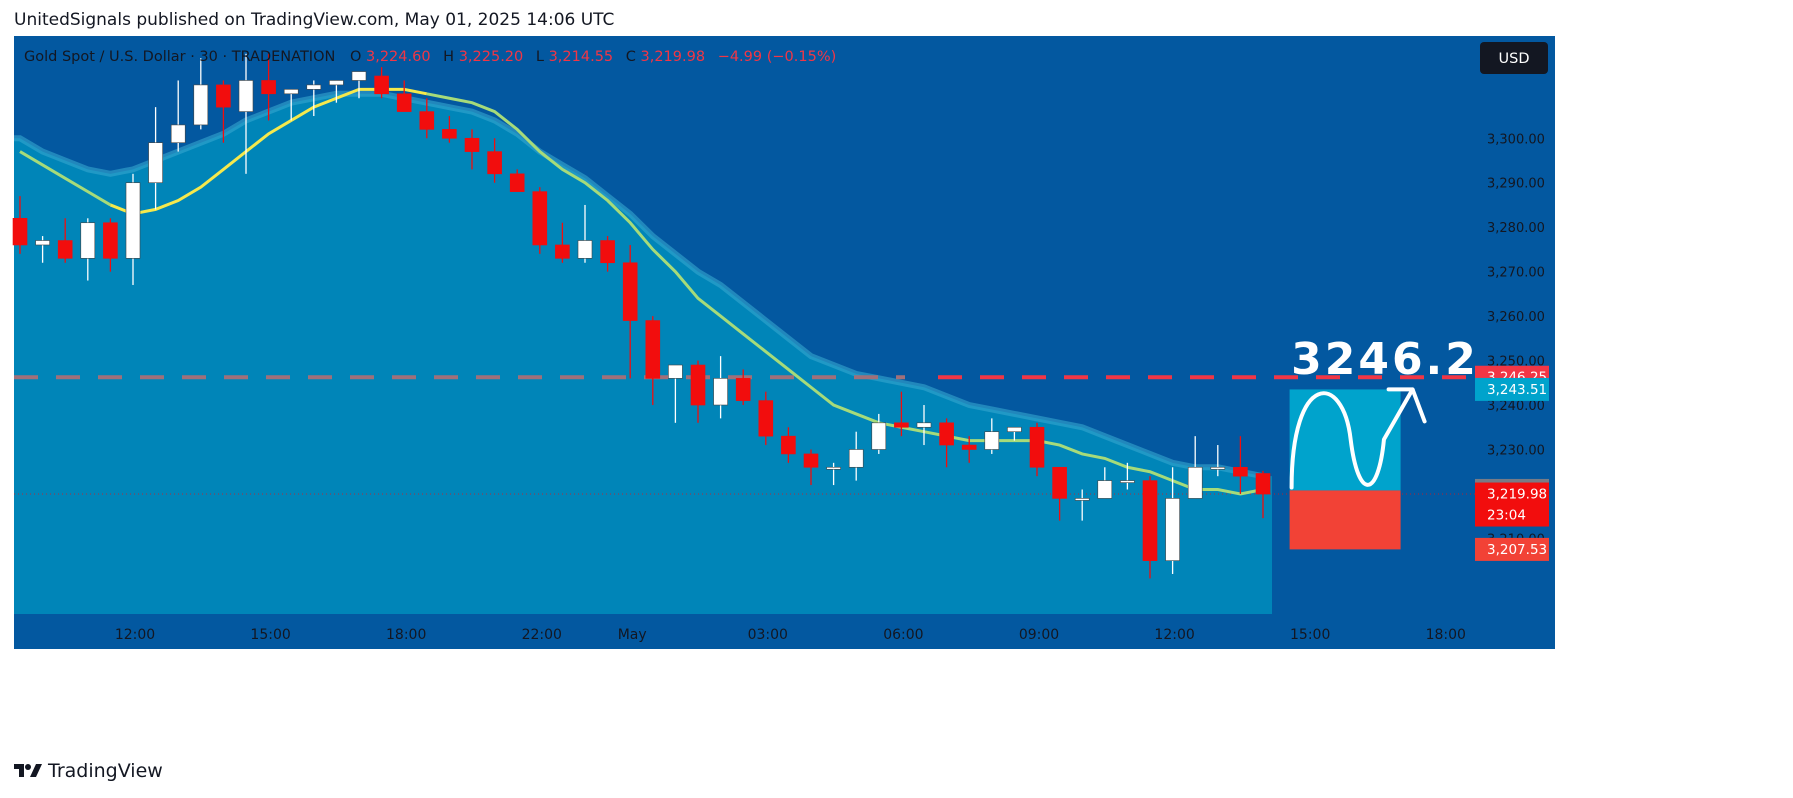 The height and width of the screenshot is (798, 1793). Describe the element at coordinates (398, 57) in the screenshot. I see `open-value: 3,224.60` at that location.